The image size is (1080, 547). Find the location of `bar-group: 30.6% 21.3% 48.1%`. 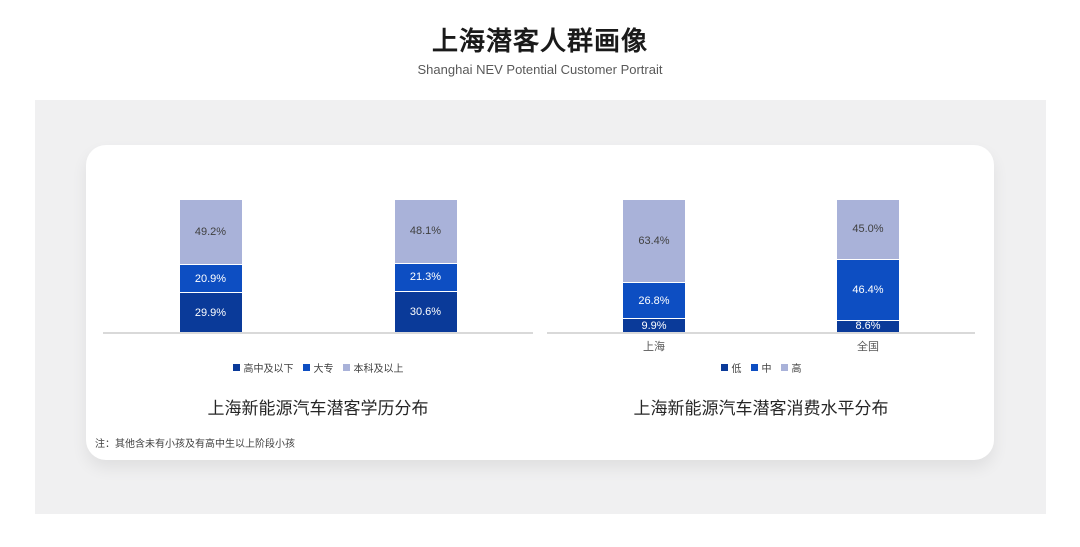

bar-group: 30.6% 21.3% 48.1% is located at coordinates (425, 266).